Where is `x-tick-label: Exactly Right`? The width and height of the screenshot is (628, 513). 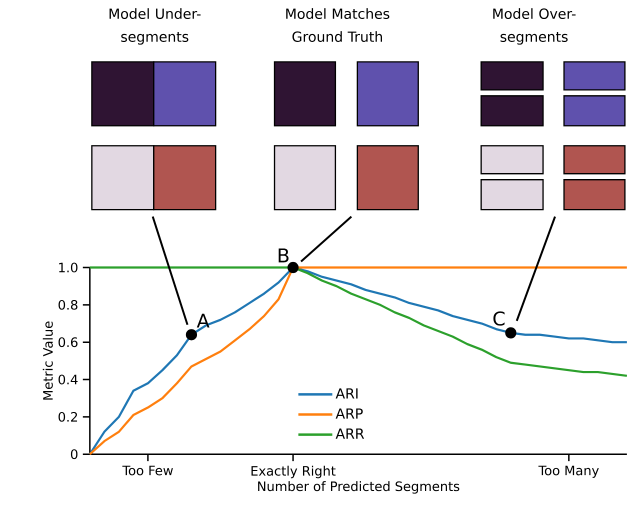
x-tick-label: Exactly Right is located at coordinates (294, 472).